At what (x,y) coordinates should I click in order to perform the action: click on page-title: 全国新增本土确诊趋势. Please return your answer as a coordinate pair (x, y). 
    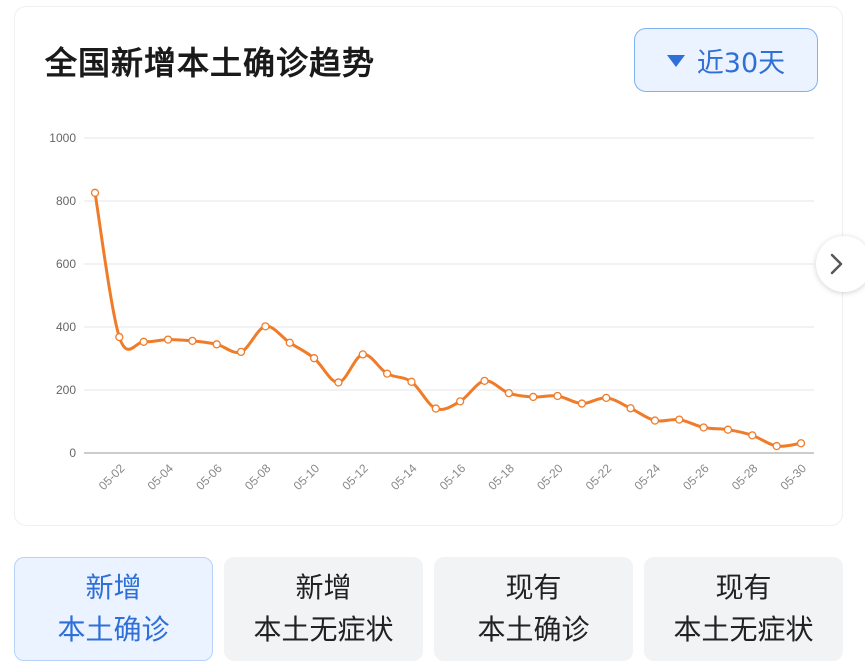
    Looking at the image, I should click on (210, 63).